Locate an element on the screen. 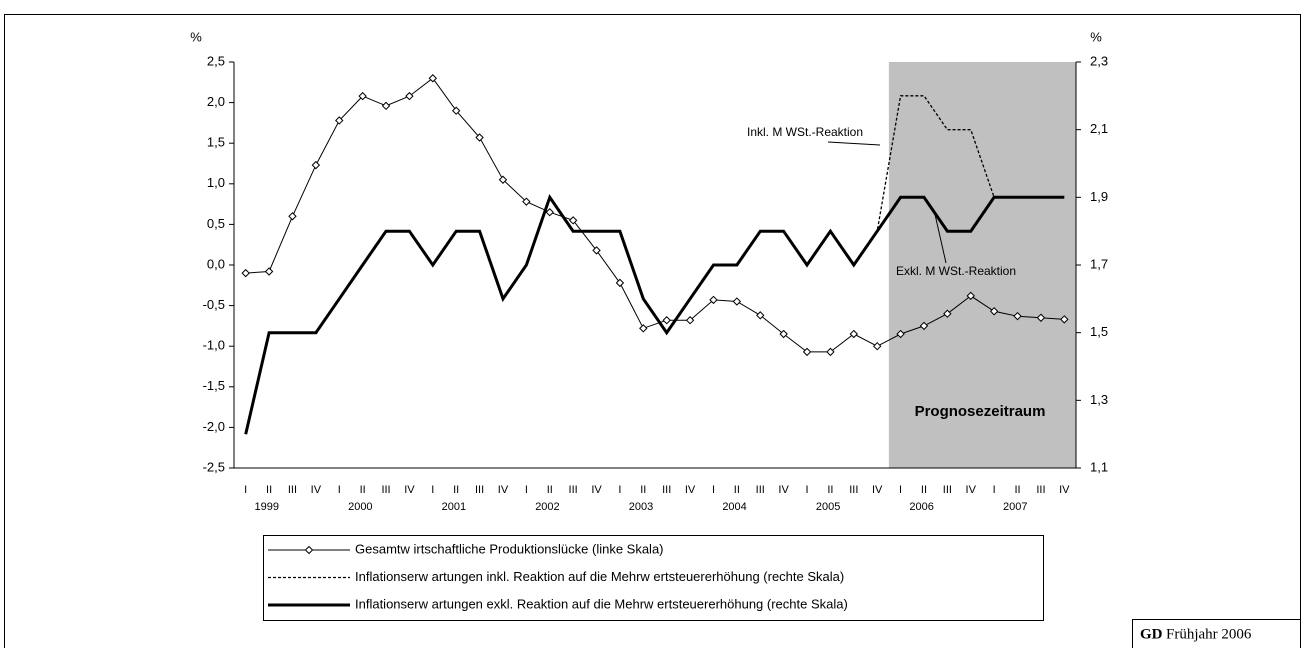  source: Frühjahr 2006 is located at coordinates (1209, 634).